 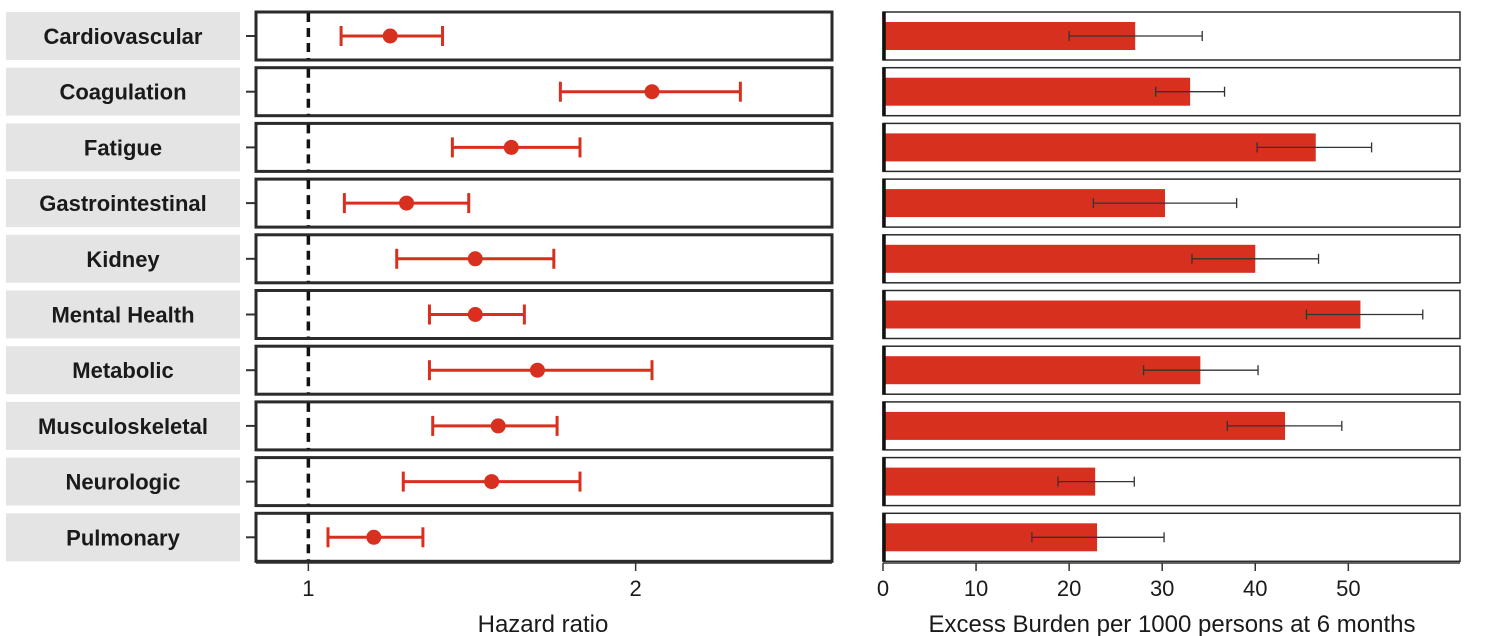 I want to click on bar-x-tick-label: 20, so click(x=1069, y=588).